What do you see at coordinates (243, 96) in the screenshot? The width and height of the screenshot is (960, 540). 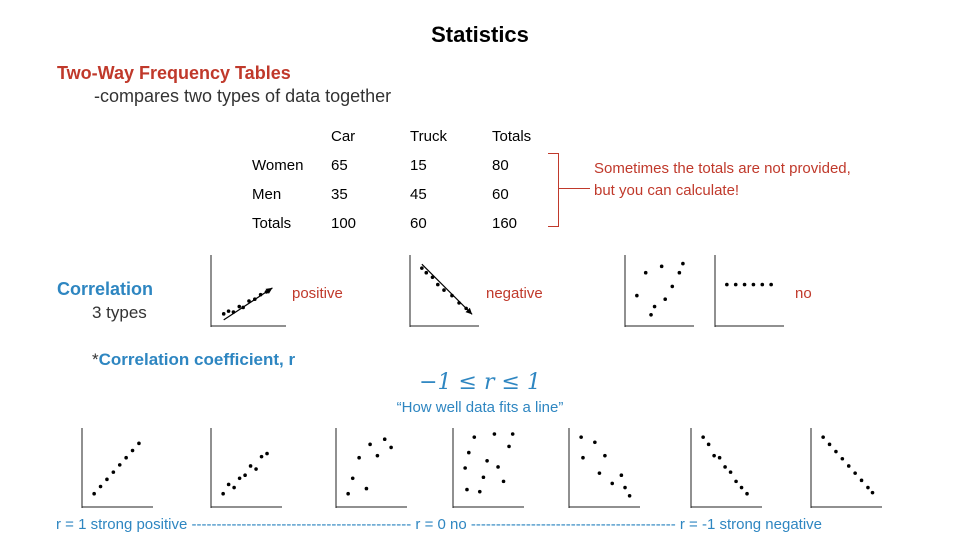 I see `two-way-subtitle: -compares two types of data together` at bounding box center [243, 96].